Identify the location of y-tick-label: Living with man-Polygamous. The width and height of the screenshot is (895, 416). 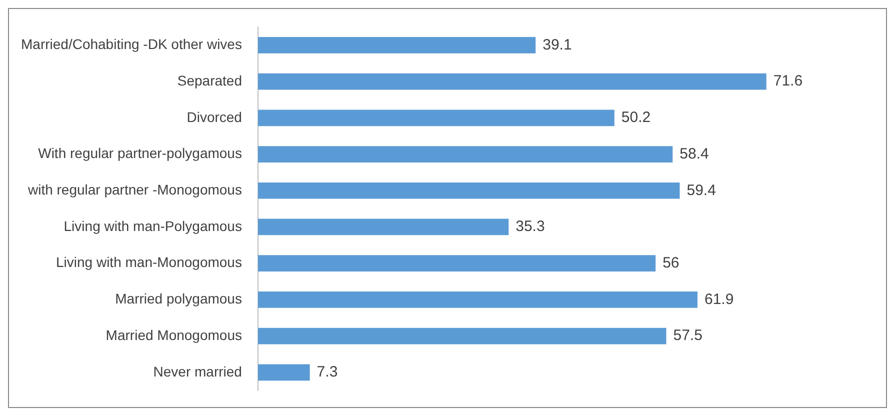
(153, 226).